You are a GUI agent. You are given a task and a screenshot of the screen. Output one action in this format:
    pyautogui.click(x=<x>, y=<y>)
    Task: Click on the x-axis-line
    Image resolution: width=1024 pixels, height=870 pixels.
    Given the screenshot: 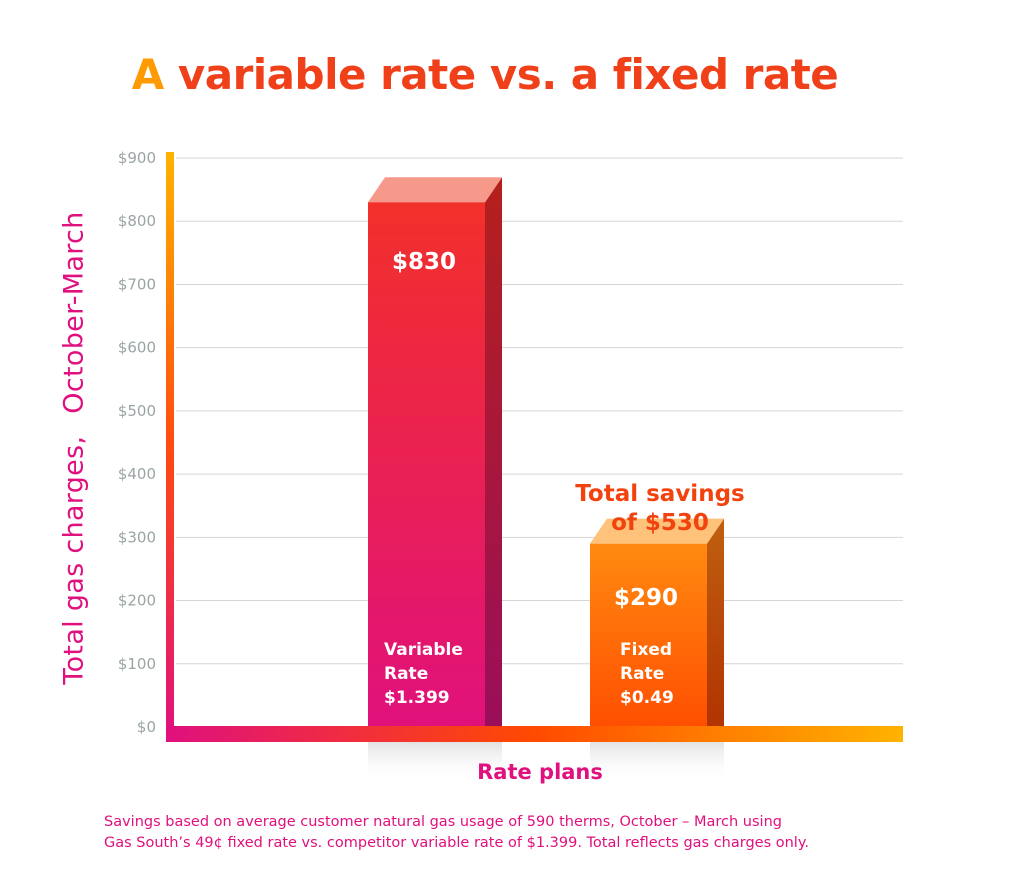 What is the action you would take?
    pyautogui.click(x=534, y=734)
    